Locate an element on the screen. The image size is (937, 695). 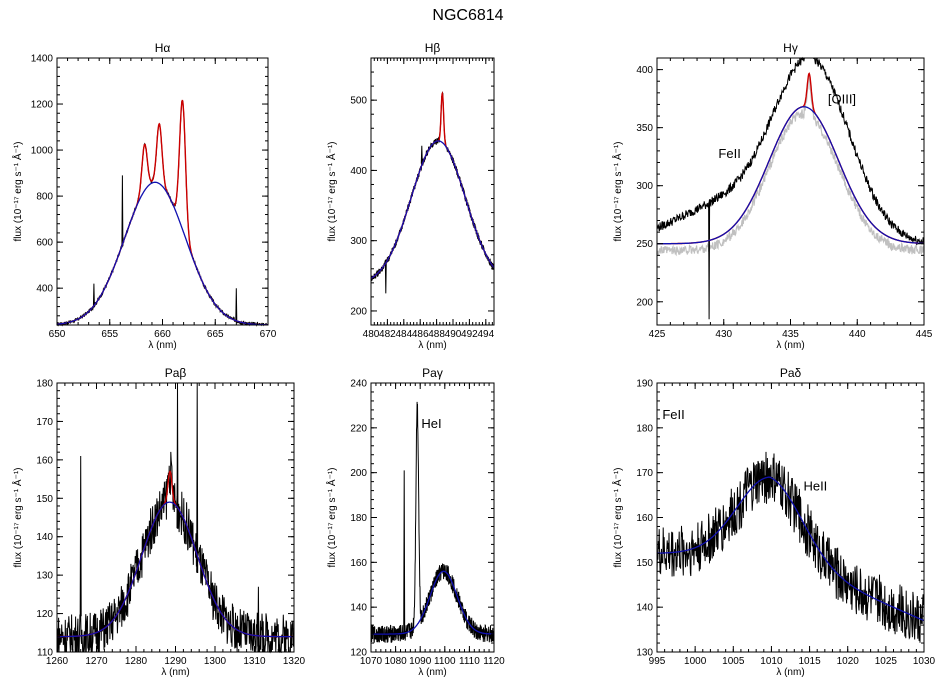
x-tick-label: 1000 is located at coordinates (695, 661).